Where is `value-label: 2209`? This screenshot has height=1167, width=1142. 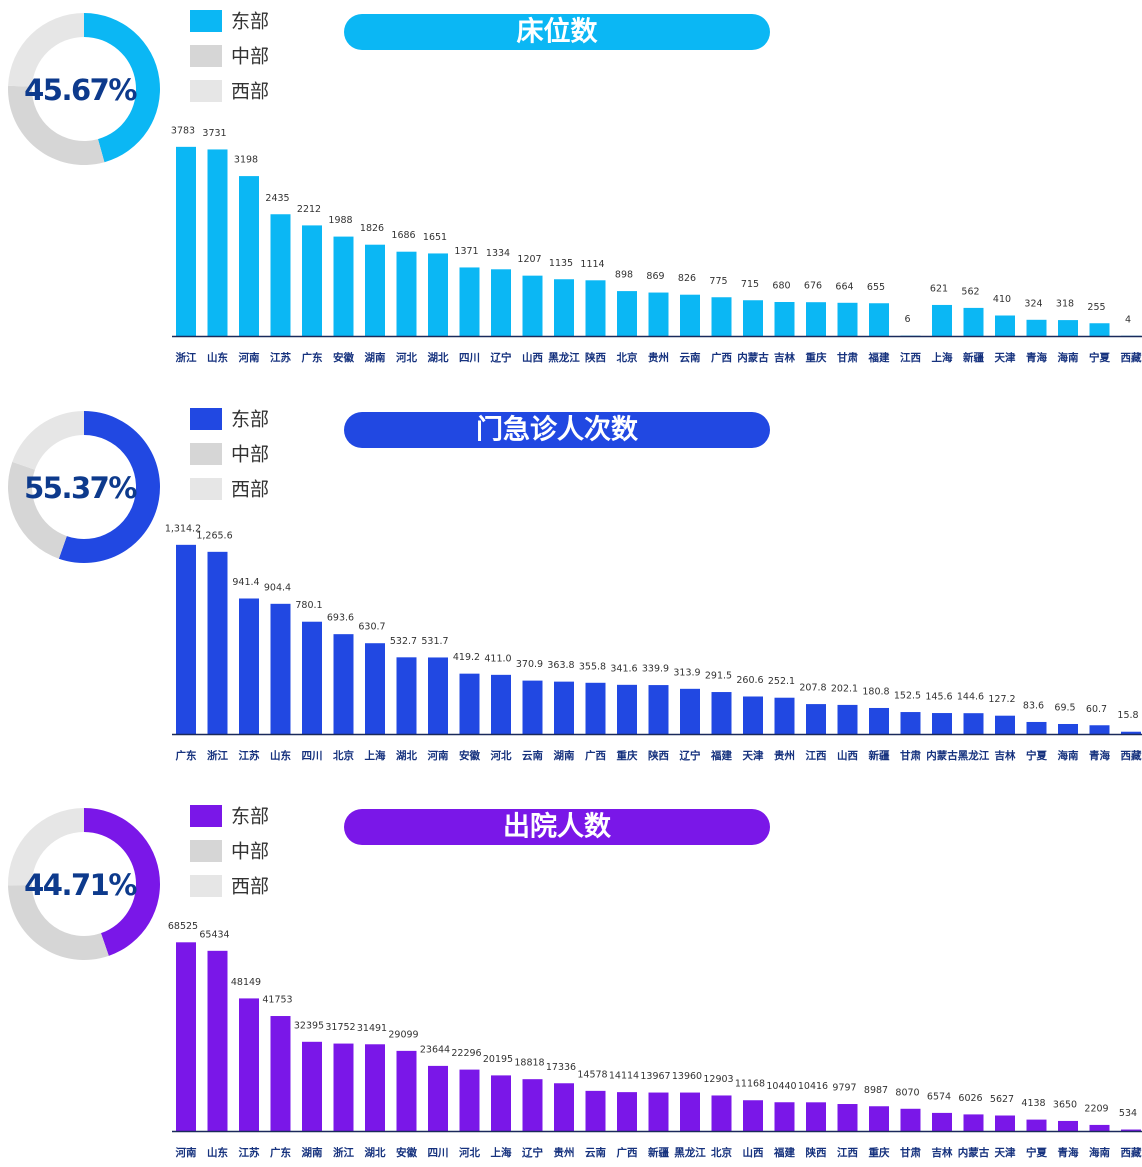 value-label: 2209 is located at coordinates (1096, 1108).